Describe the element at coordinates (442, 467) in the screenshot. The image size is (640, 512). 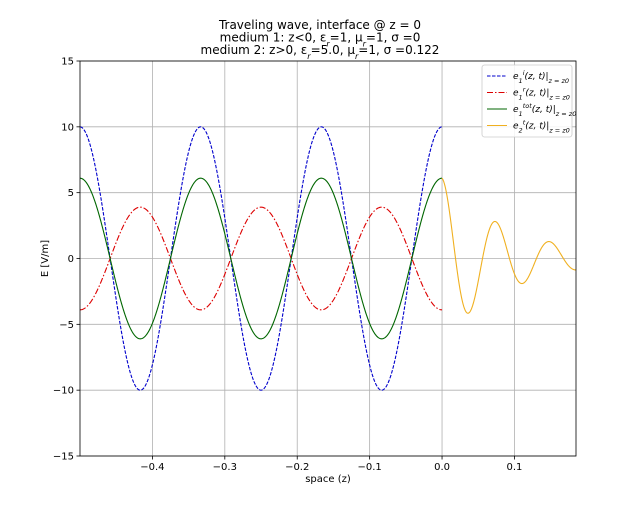
I see `x-tick-label: 0.0` at that location.